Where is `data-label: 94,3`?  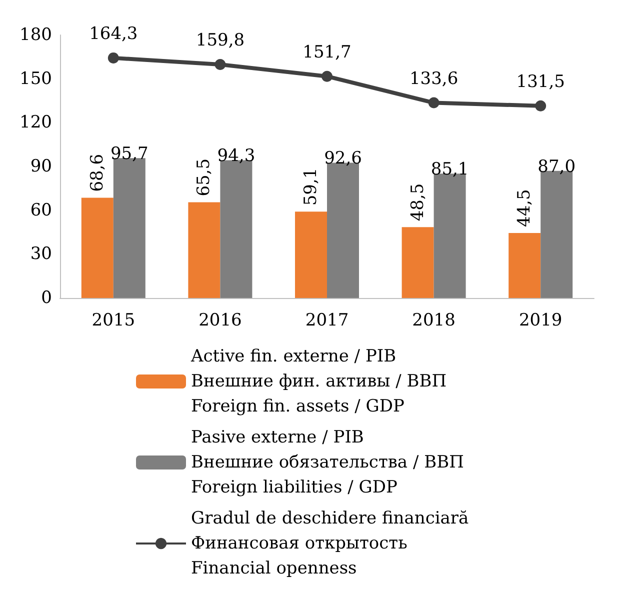
data-label: 94,3 is located at coordinates (236, 156).